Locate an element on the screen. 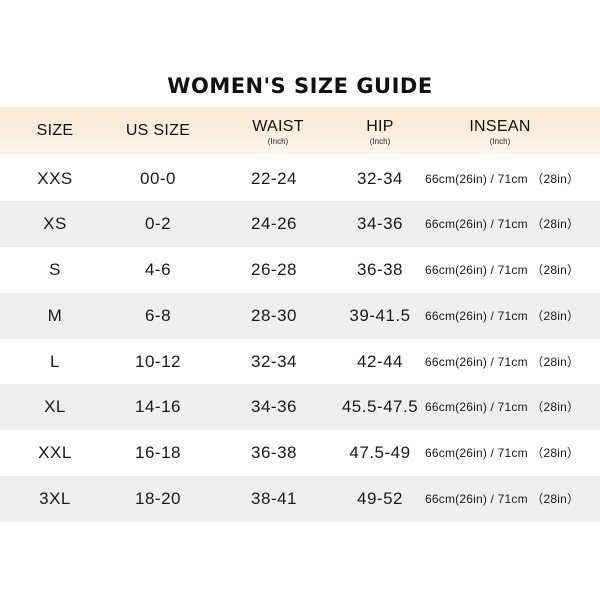 This screenshot has width=600, height=600. header-us-size-label: US SIZE is located at coordinates (158, 130).